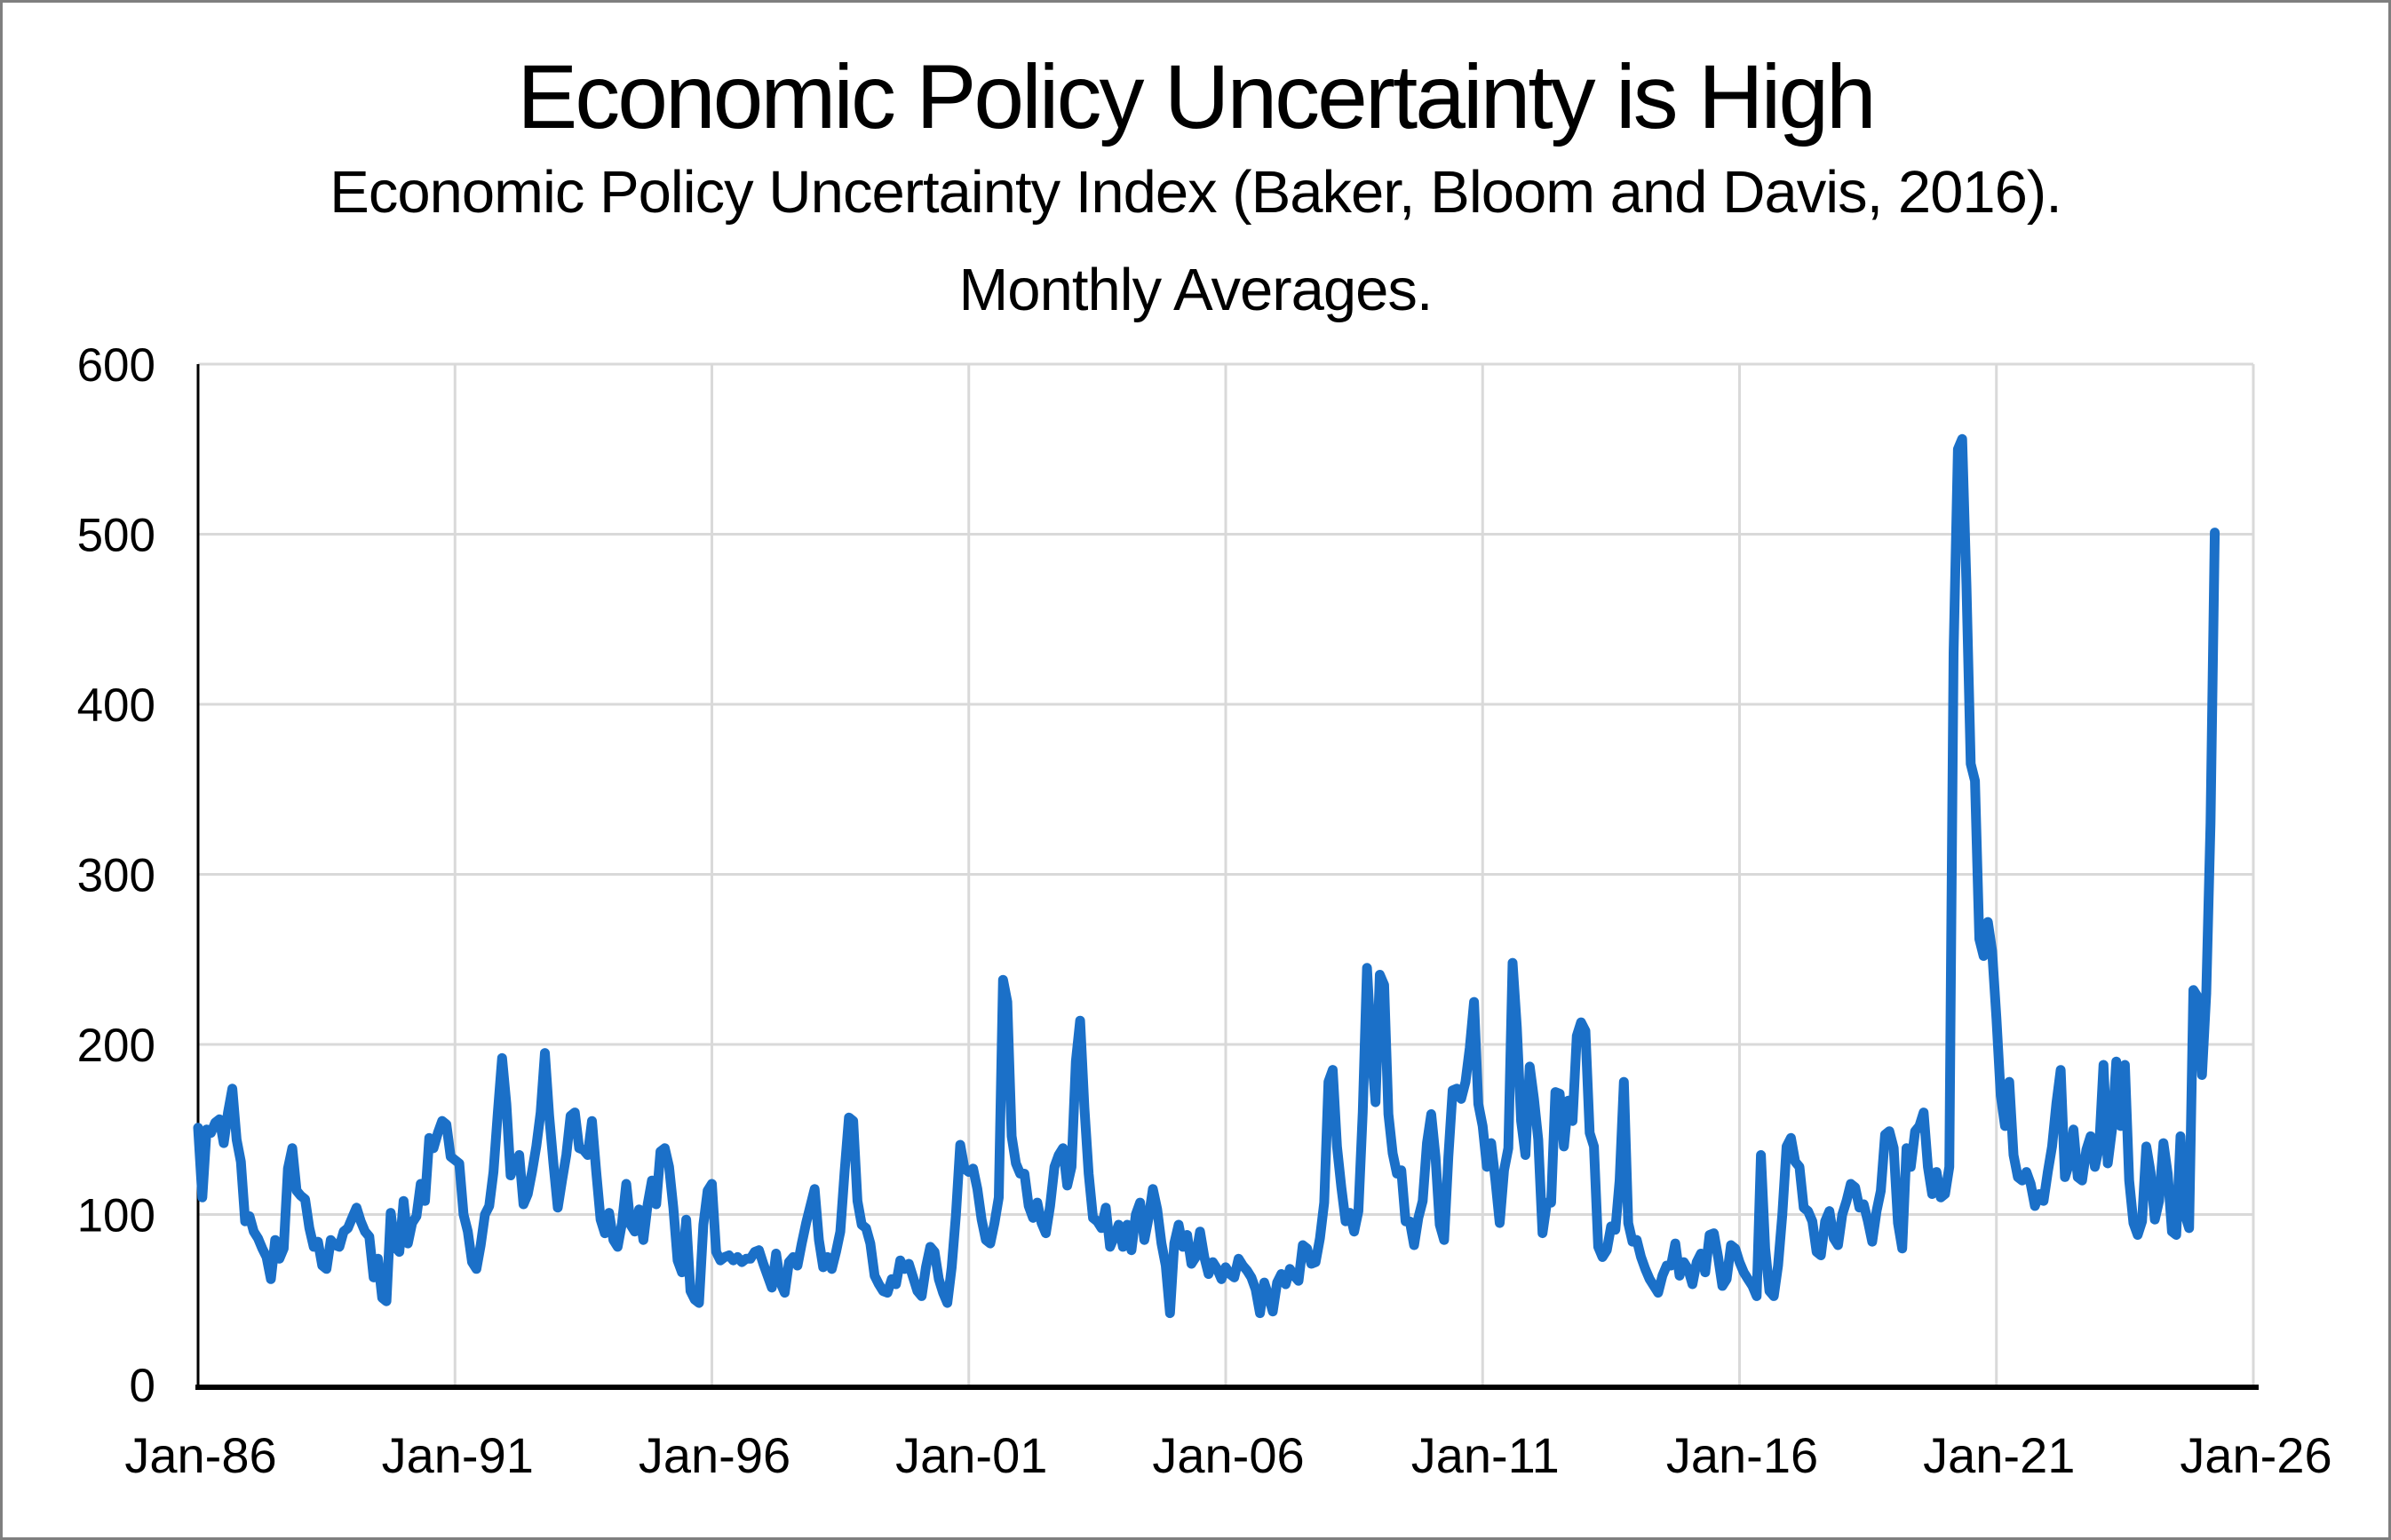 The height and width of the screenshot is (1540, 2391). What do you see at coordinates (116, 706) in the screenshot?
I see `y-tick-label-400: 400` at bounding box center [116, 706].